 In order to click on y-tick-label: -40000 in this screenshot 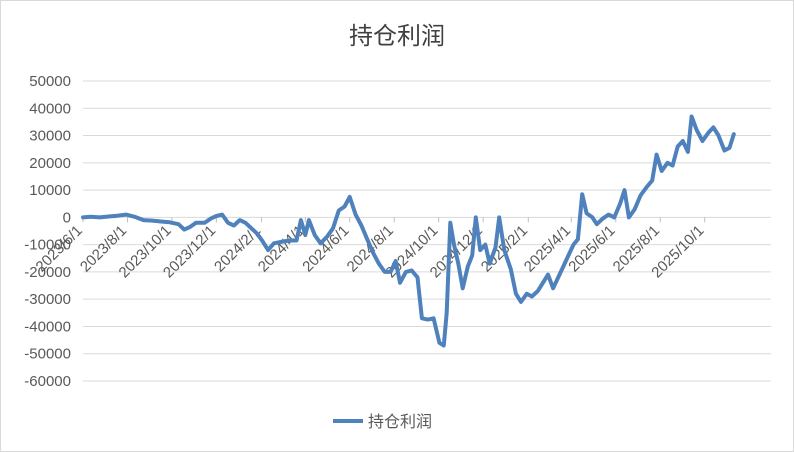, I will do `click(47, 326)`.